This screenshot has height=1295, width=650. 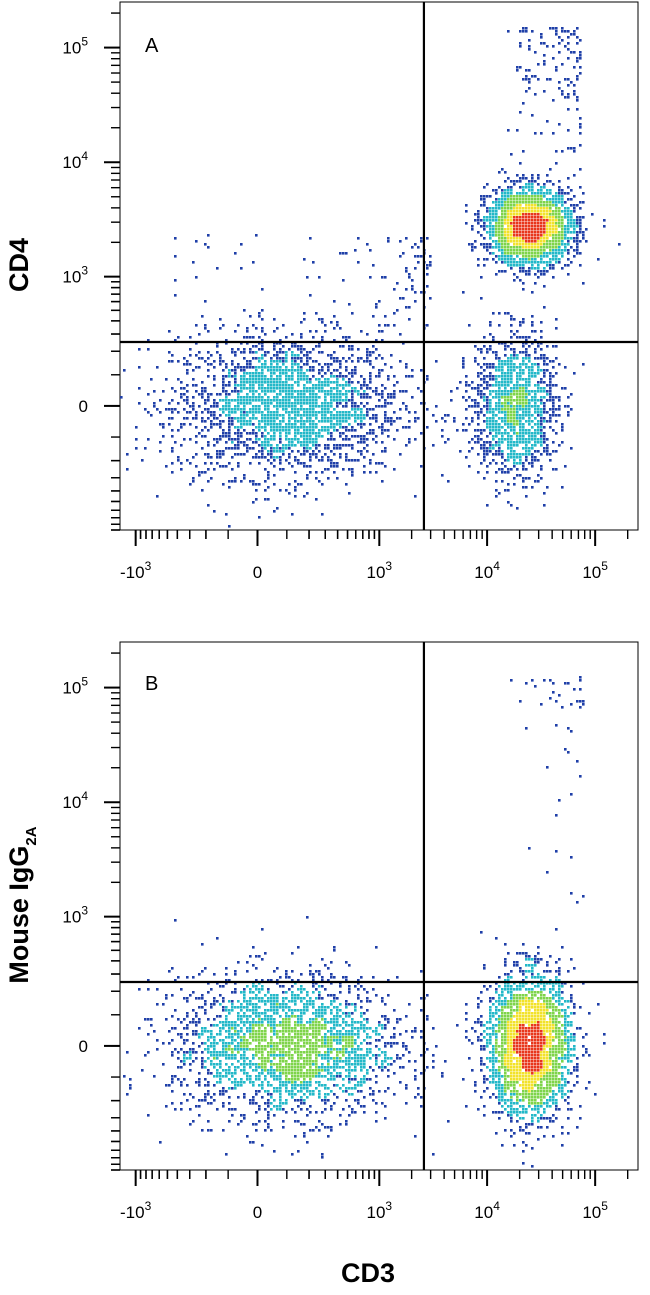 I want to click on x-tick-label: 105, so click(x=595, y=570).